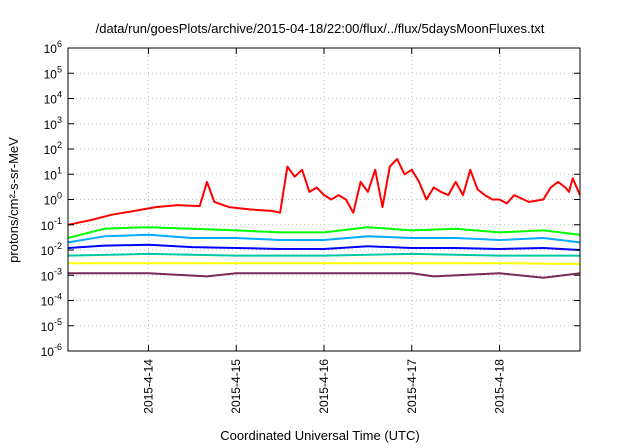 This screenshot has width=640, height=448. I want to click on x-tick-label: 2015-4-14, so click(148, 386).